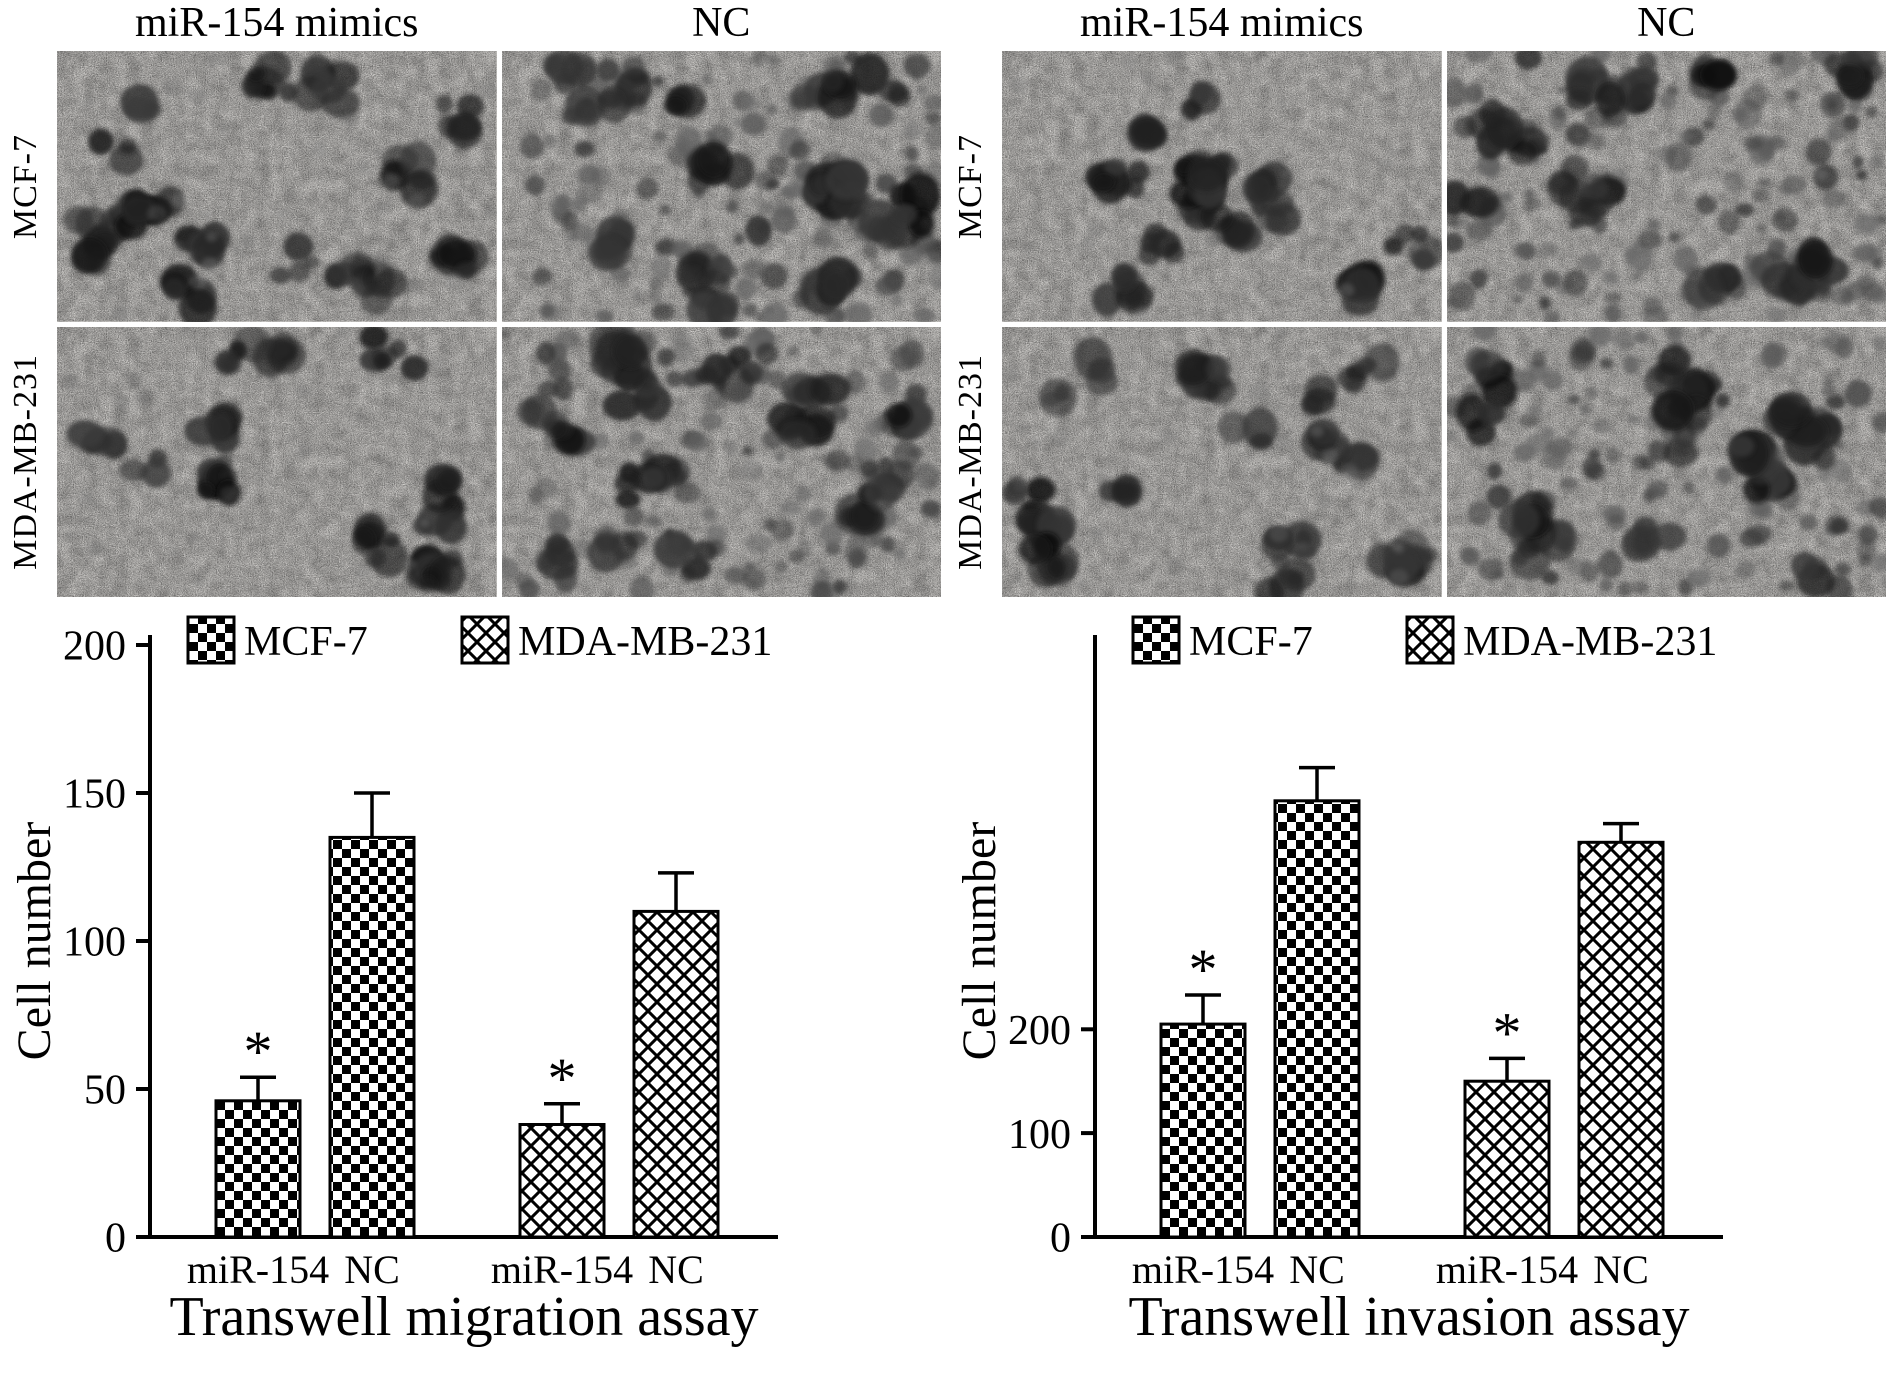  I want to click on y-tick-label: 50, so click(105, 1091).